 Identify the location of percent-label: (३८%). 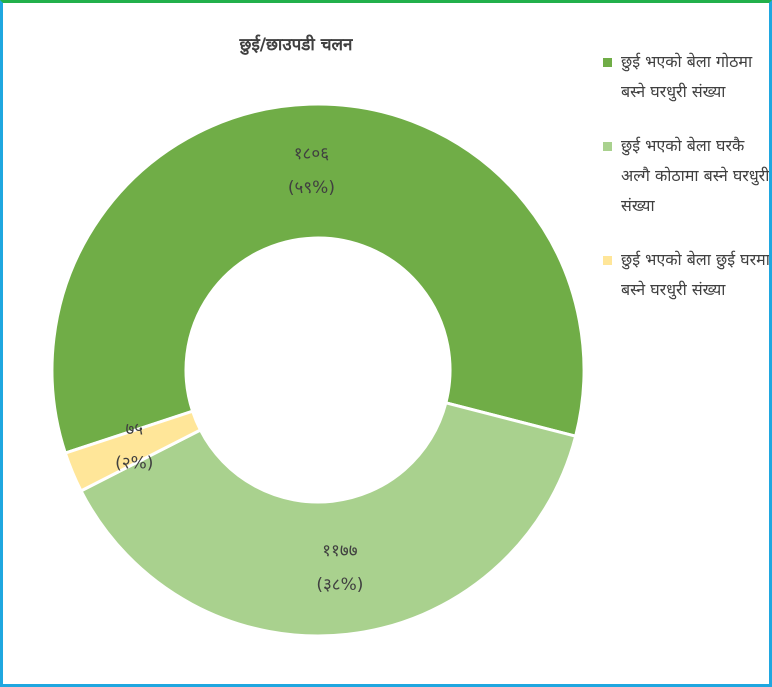
(339, 585).